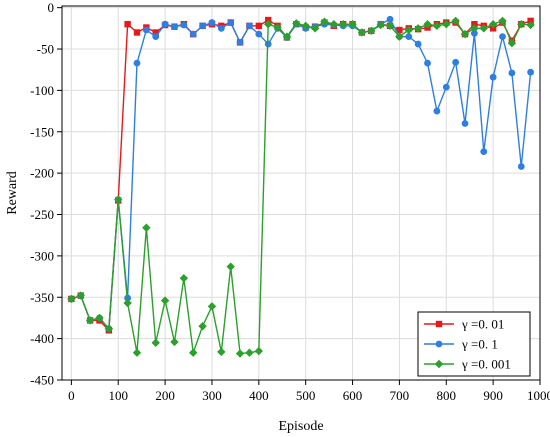 The width and height of the screenshot is (550, 437). I want to click on y-tick-label: -450, so click(42, 380).